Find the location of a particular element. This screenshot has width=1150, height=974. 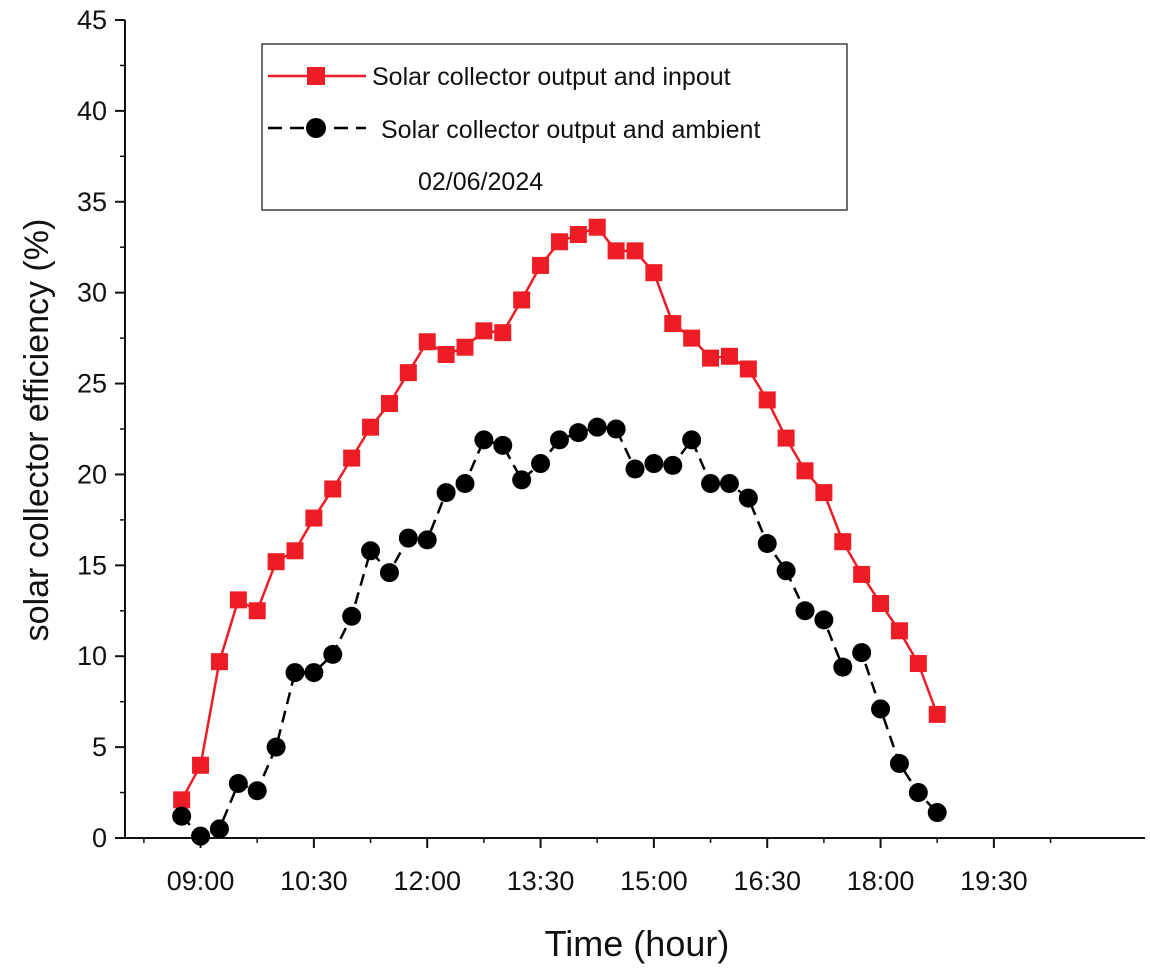

y-tick-label: 0 is located at coordinates (99, 838).